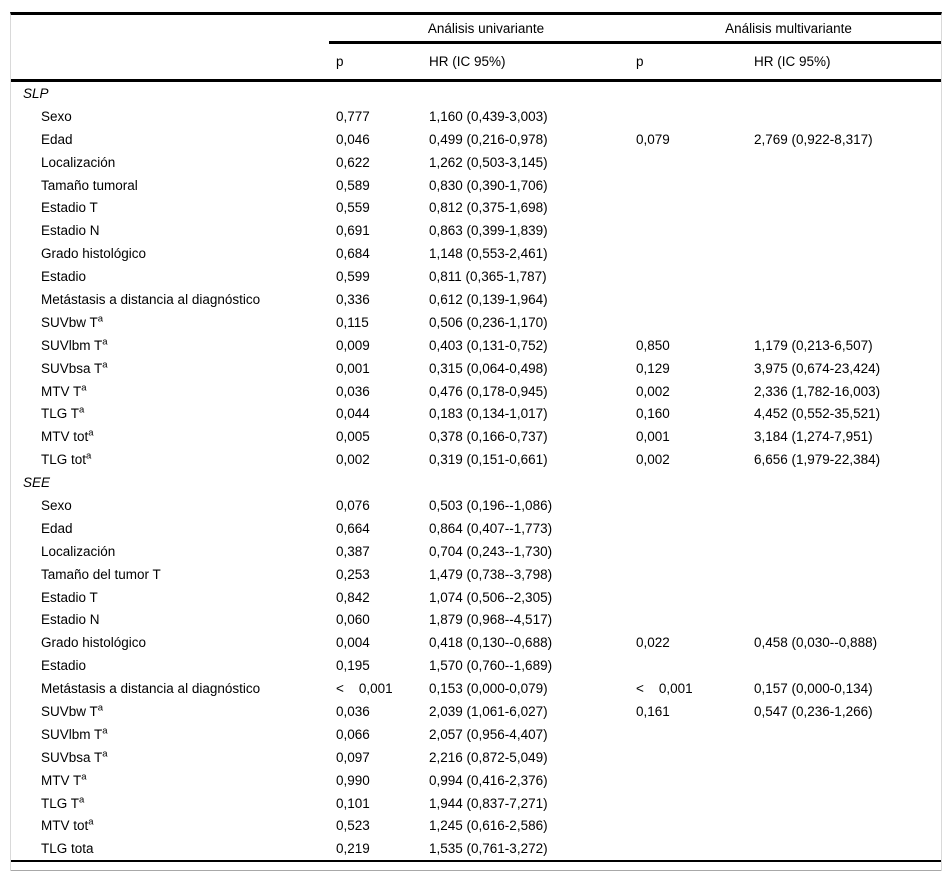 This screenshot has width=952, height=879. What do you see at coordinates (491, 643) in the screenshot?
I see `cell-hr-univariante: 0,418 (0,130--0,688)` at bounding box center [491, 643].